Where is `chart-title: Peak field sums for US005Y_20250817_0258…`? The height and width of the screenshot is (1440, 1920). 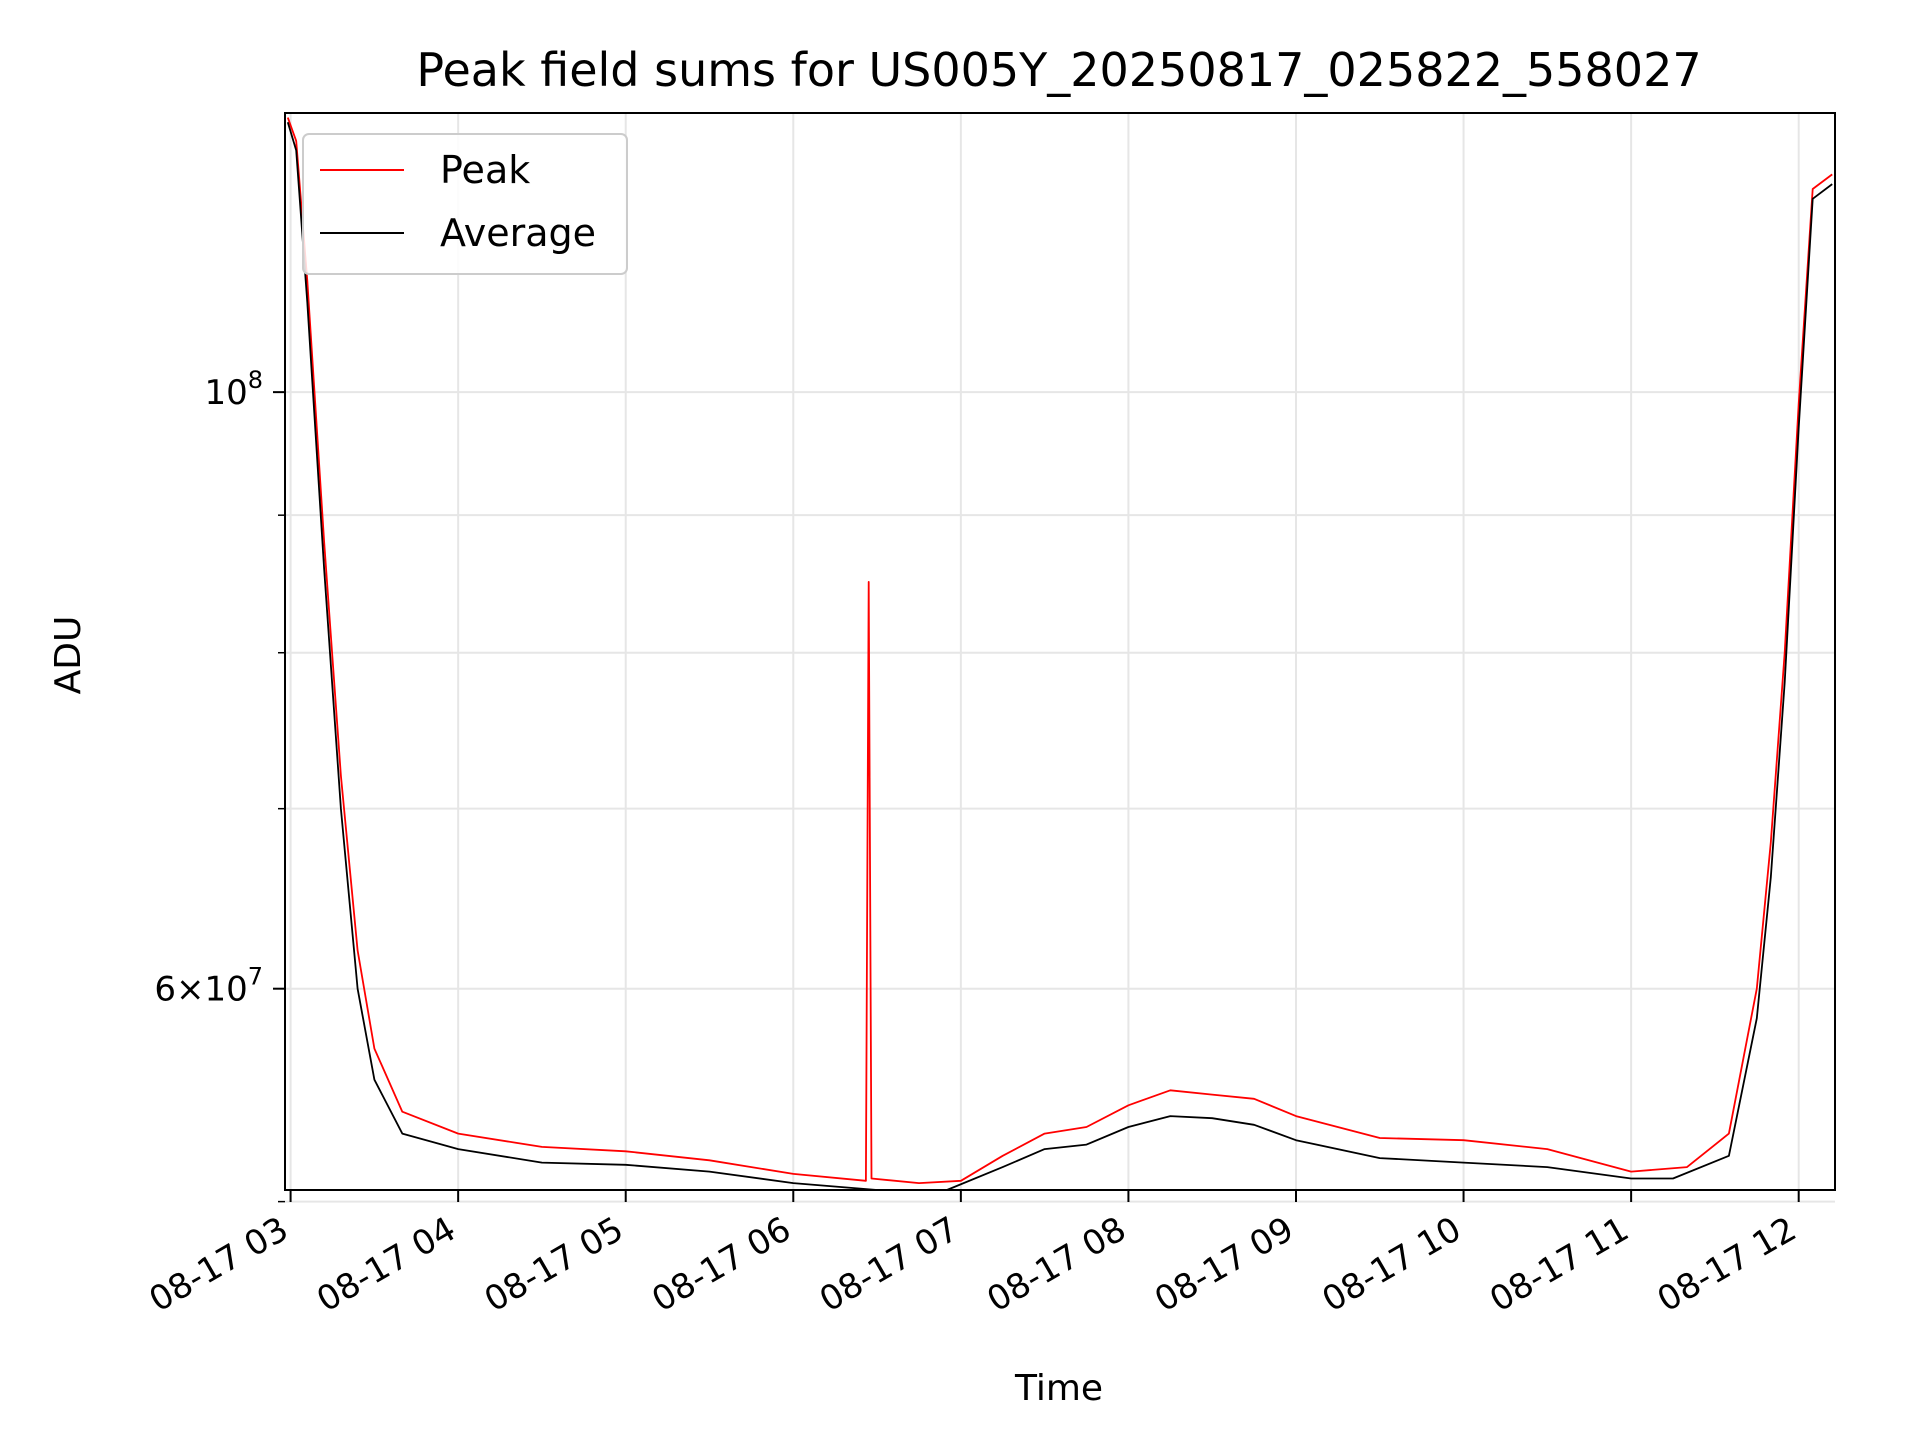
chart-title: Peak field sums for US005Y_20250817_0258… is located at coordinates (1058, 70).